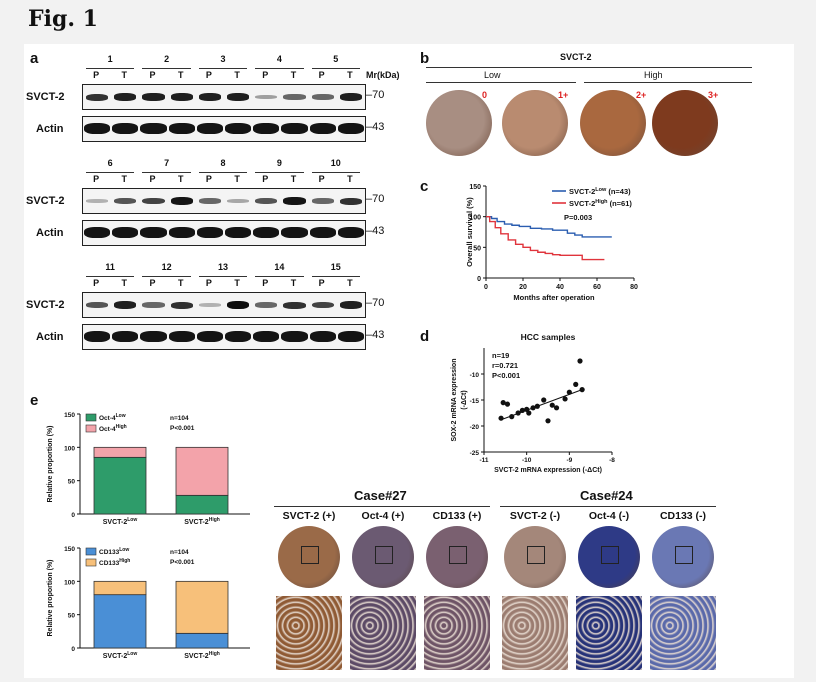 This screenshot has height=682, width=816. Describe the element at coordinates (554, 297) in the screenshot. I see `x-axis-label: Months after operation` at that location.